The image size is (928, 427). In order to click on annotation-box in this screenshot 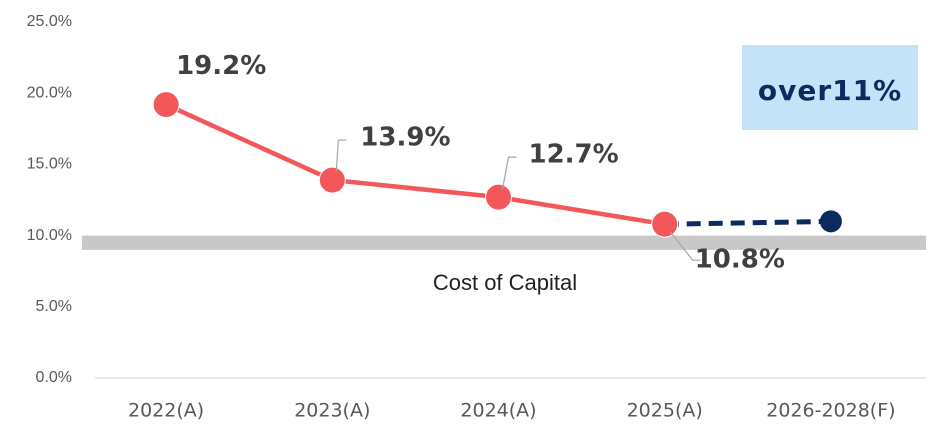, I will do `click(830, 87)`.